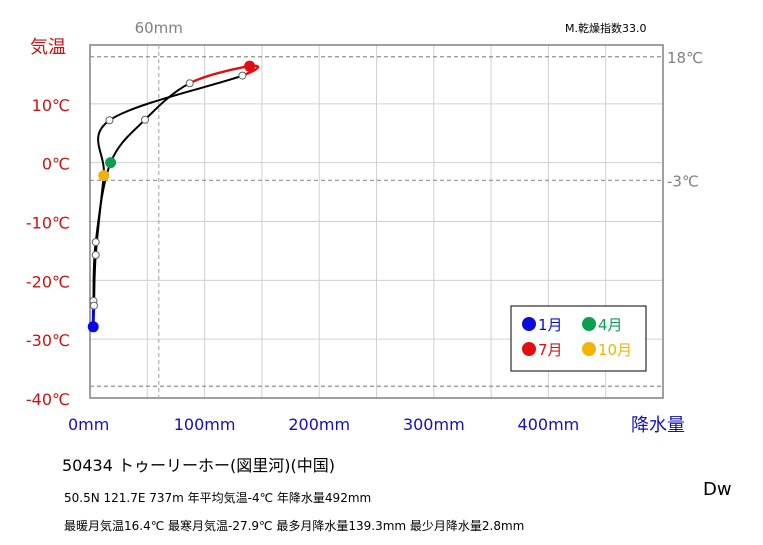 Image resolution: width=763 pixels, height=545 pixels. What do you see at coordinates (685, 58) in the screenshot?
I see `reference-label-temp-18: 18℃` at bounding box center [685, 58].